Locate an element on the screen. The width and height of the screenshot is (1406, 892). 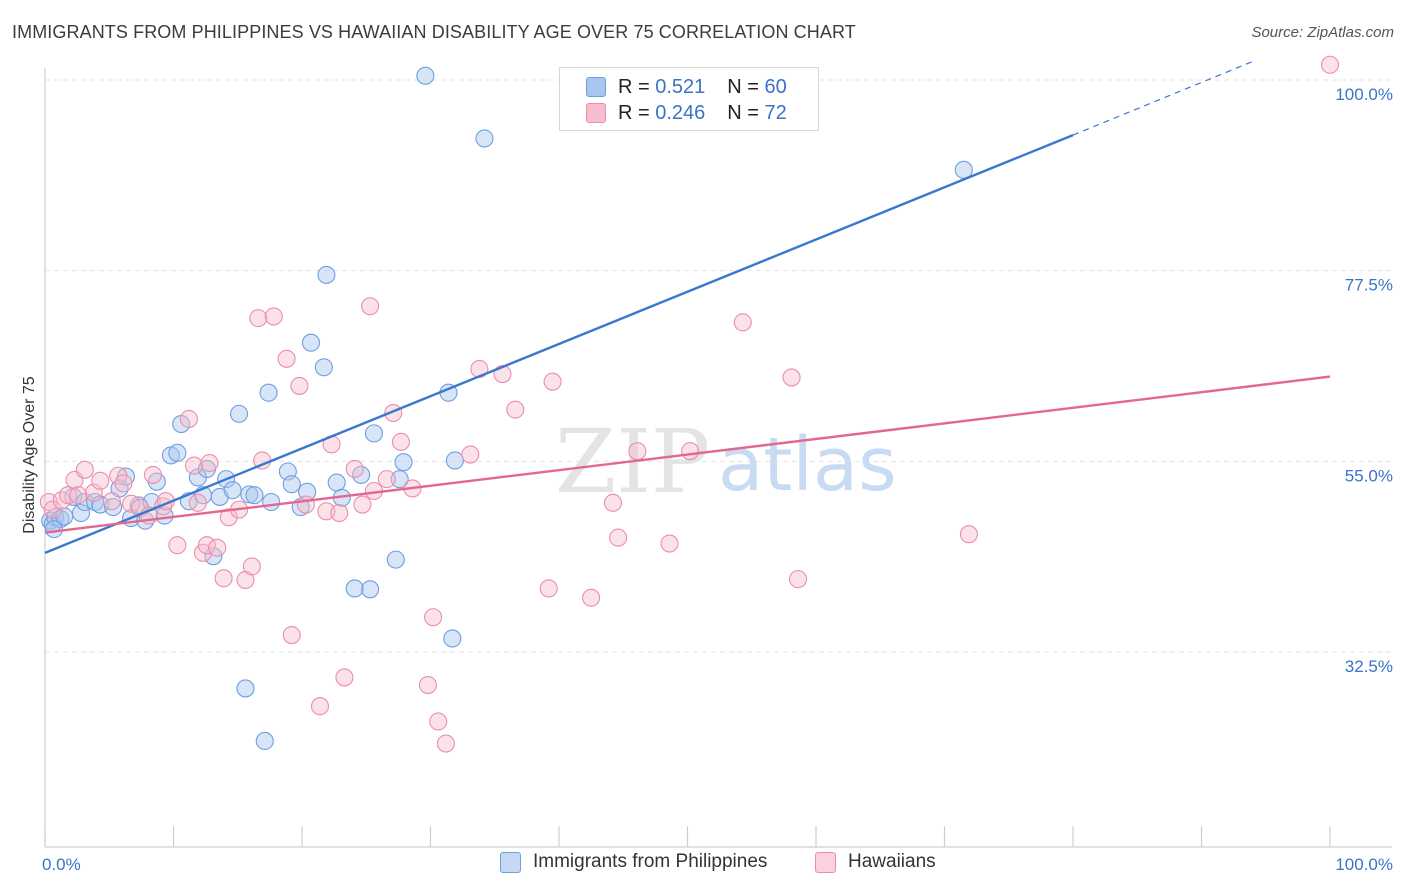
legend-r-label: R = is located at coordinates (634, 86).